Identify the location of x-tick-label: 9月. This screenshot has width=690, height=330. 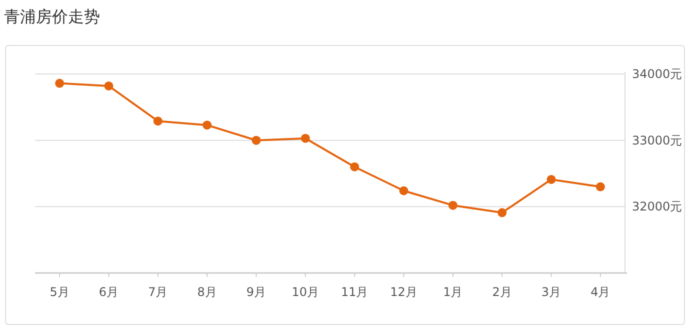
(256, 292).